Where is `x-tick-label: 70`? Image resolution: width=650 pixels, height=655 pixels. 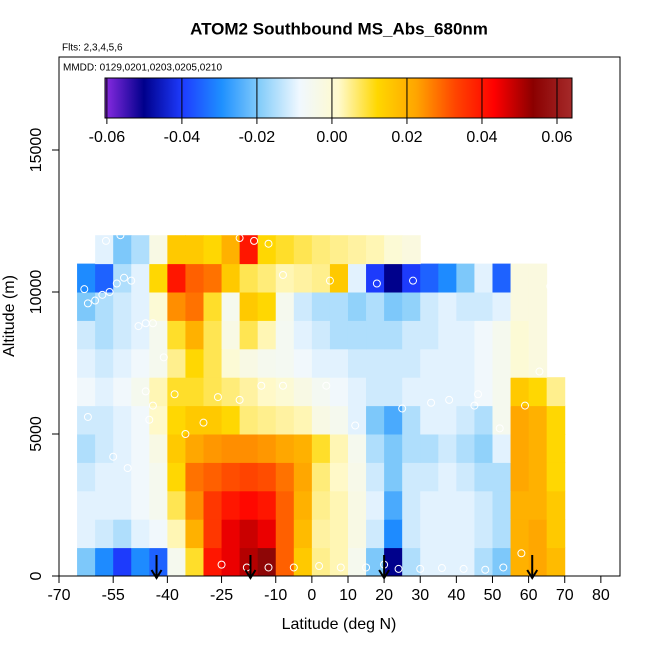
x-tick-label: 70 is located at coordinates (565, 595).